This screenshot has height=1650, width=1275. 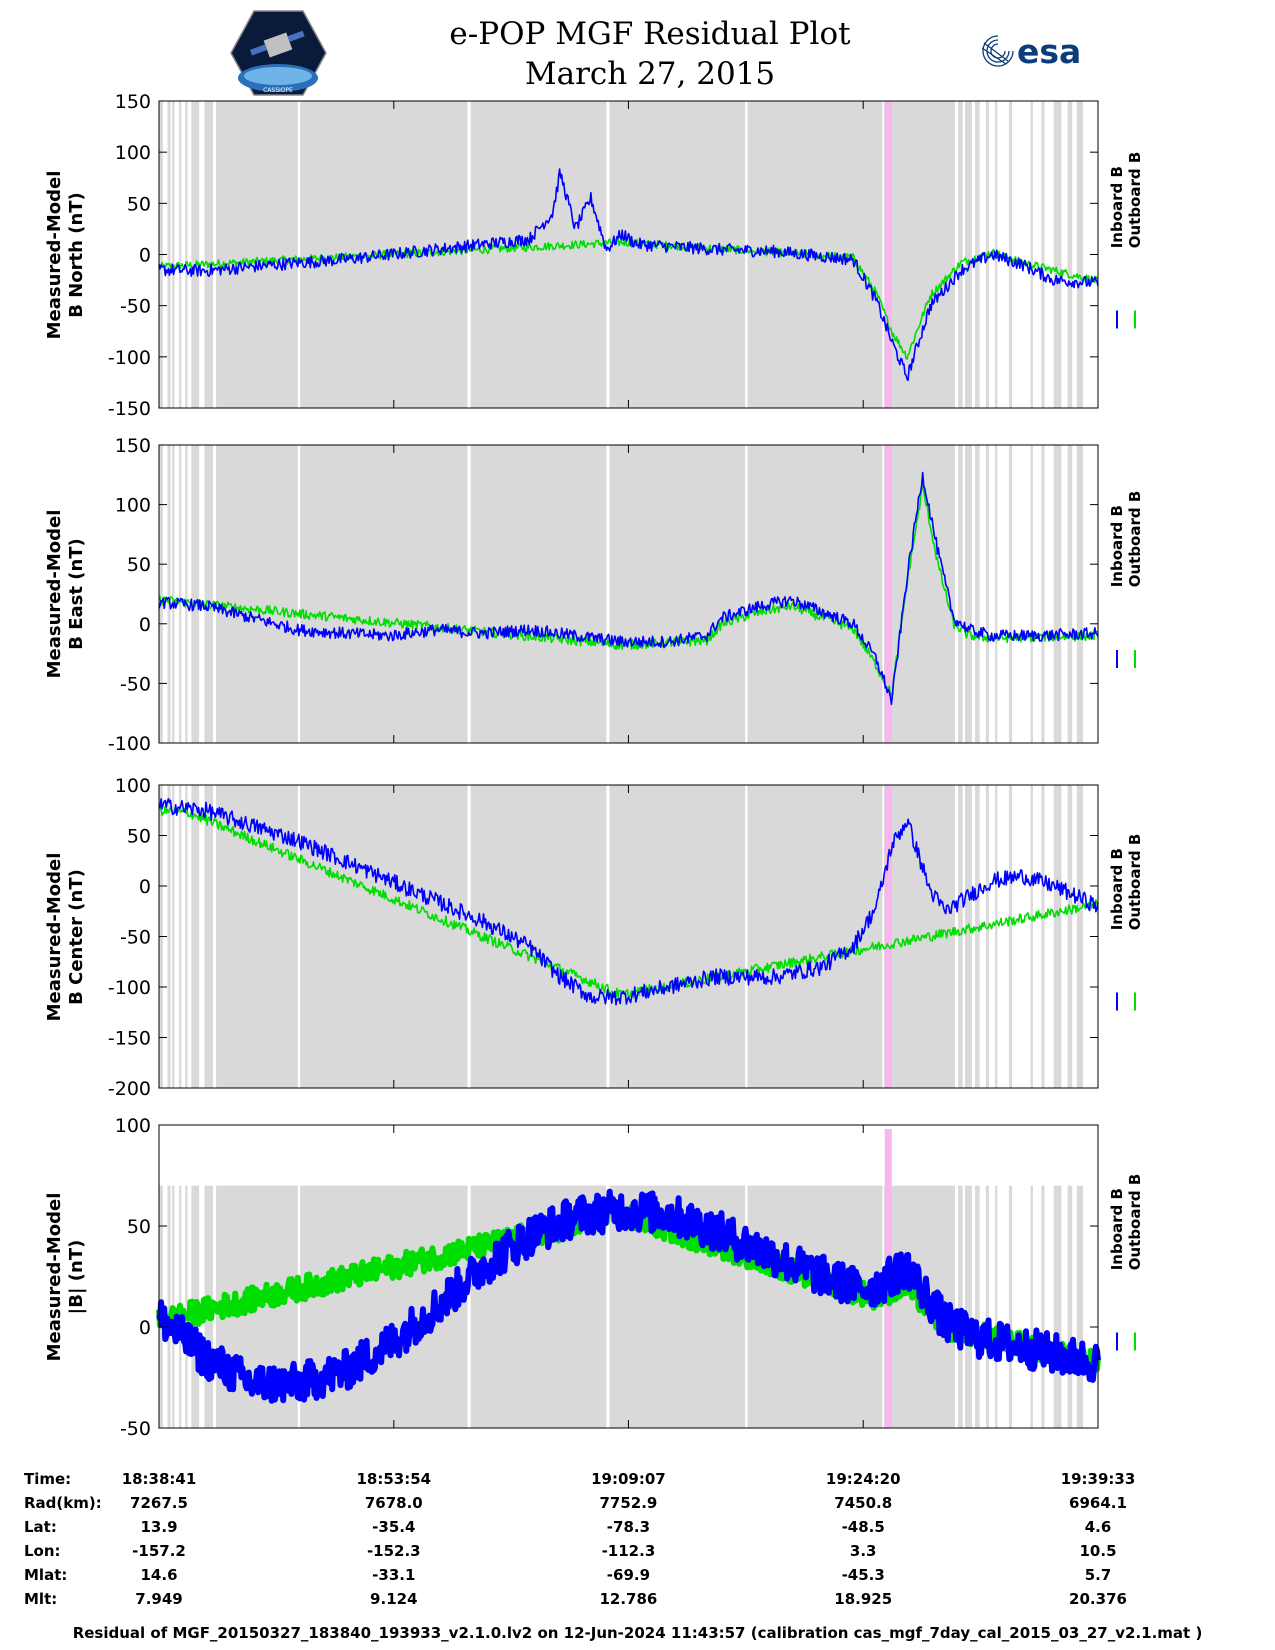 What do you see at coordinates (63, 1503) in the screenshot?
I see `info-row-label: Rad(km):` at bounding box center [63, 1503].